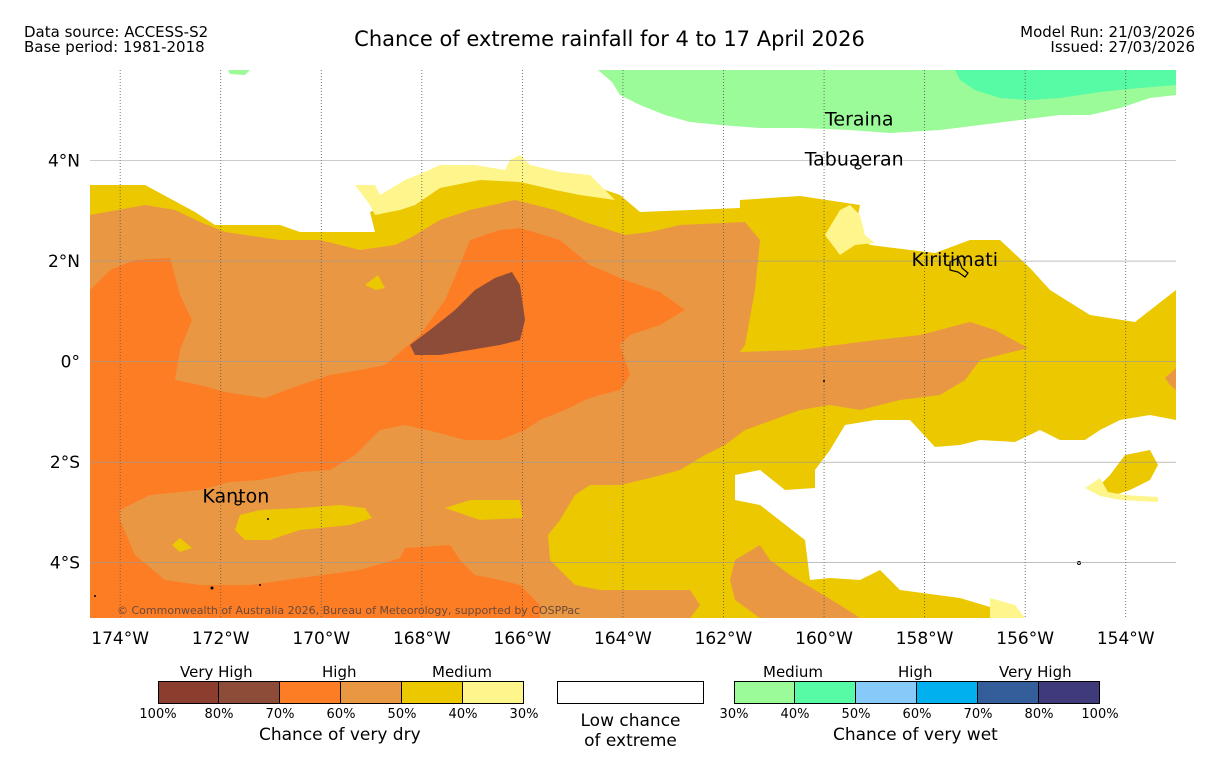 The height and width of the screenshot is (758, 1219). Describe the element at coordinates (65, 463) in the screenshot. I see `y-tick-label: 2°S` at that location.